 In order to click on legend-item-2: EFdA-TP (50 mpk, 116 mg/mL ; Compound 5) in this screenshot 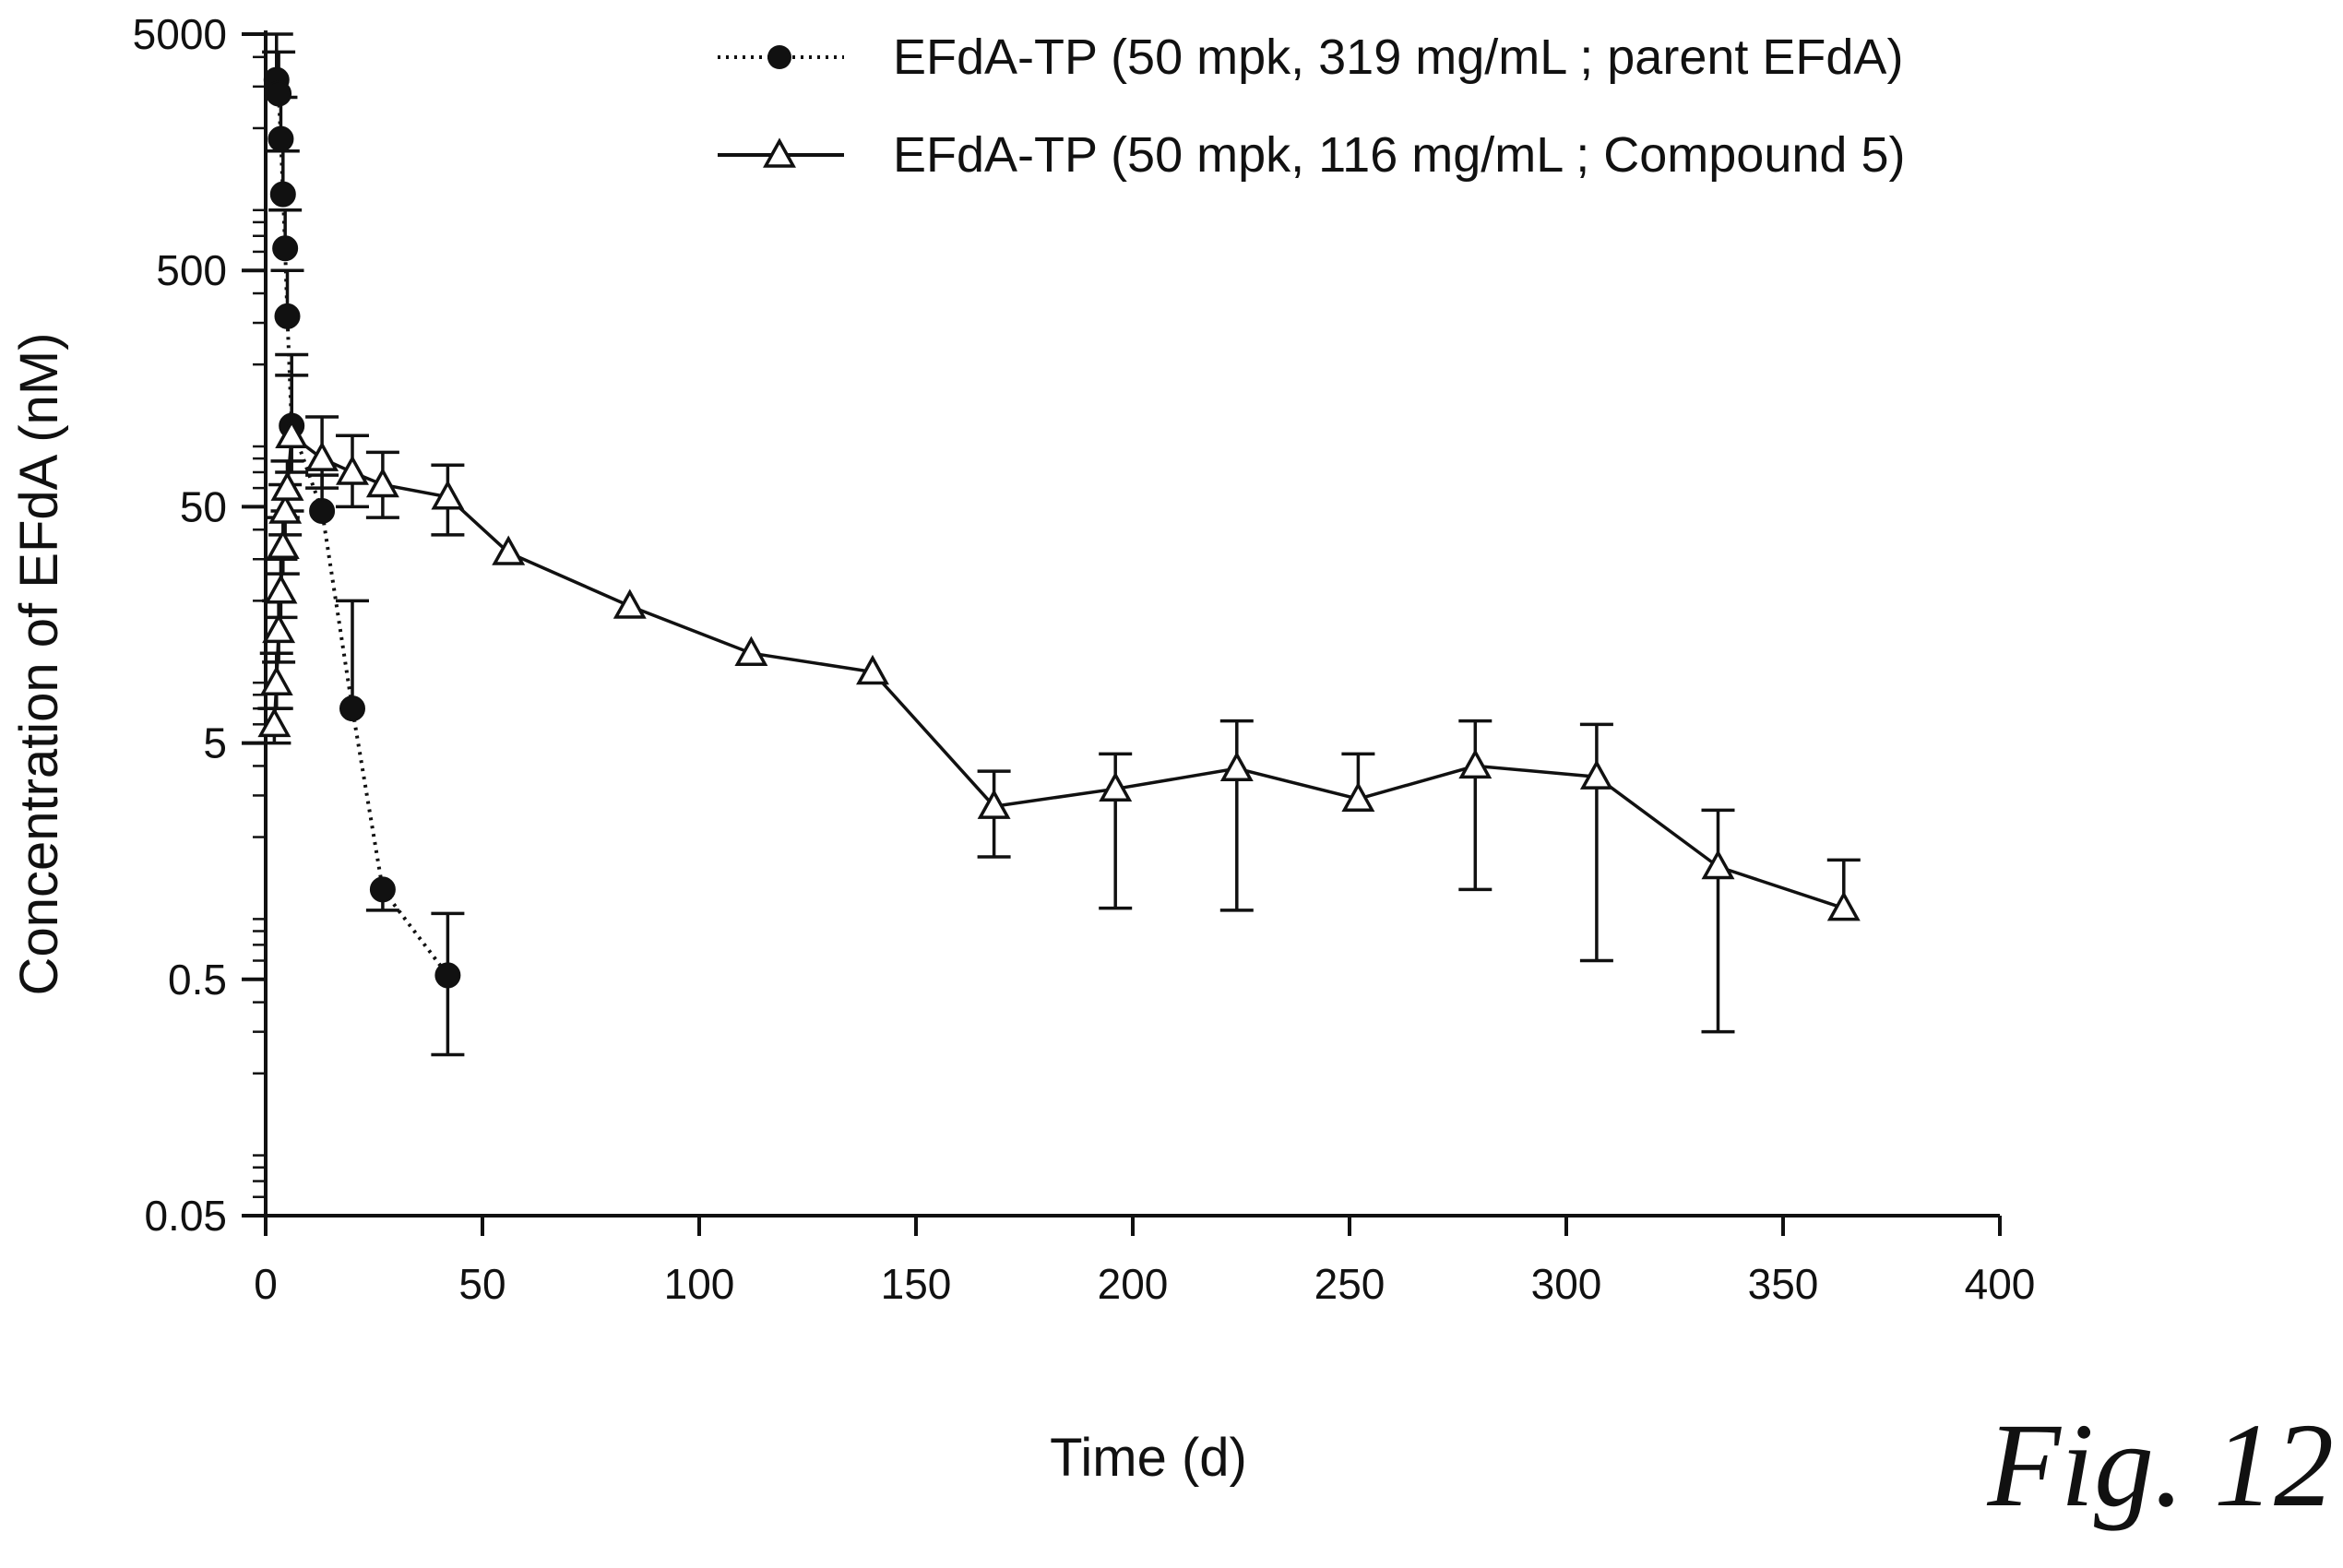, I will do `click(1311, 155)`.